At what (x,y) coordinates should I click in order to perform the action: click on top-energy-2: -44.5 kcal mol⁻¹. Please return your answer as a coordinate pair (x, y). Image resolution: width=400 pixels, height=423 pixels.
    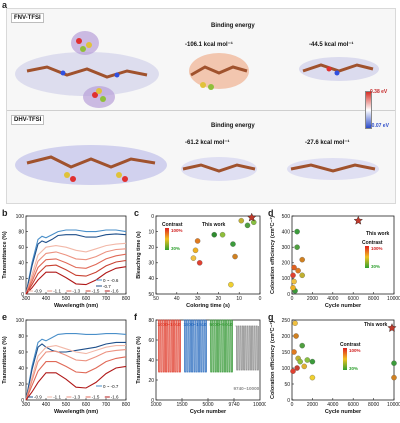
    Looking at the image, I should click on (331, 45).